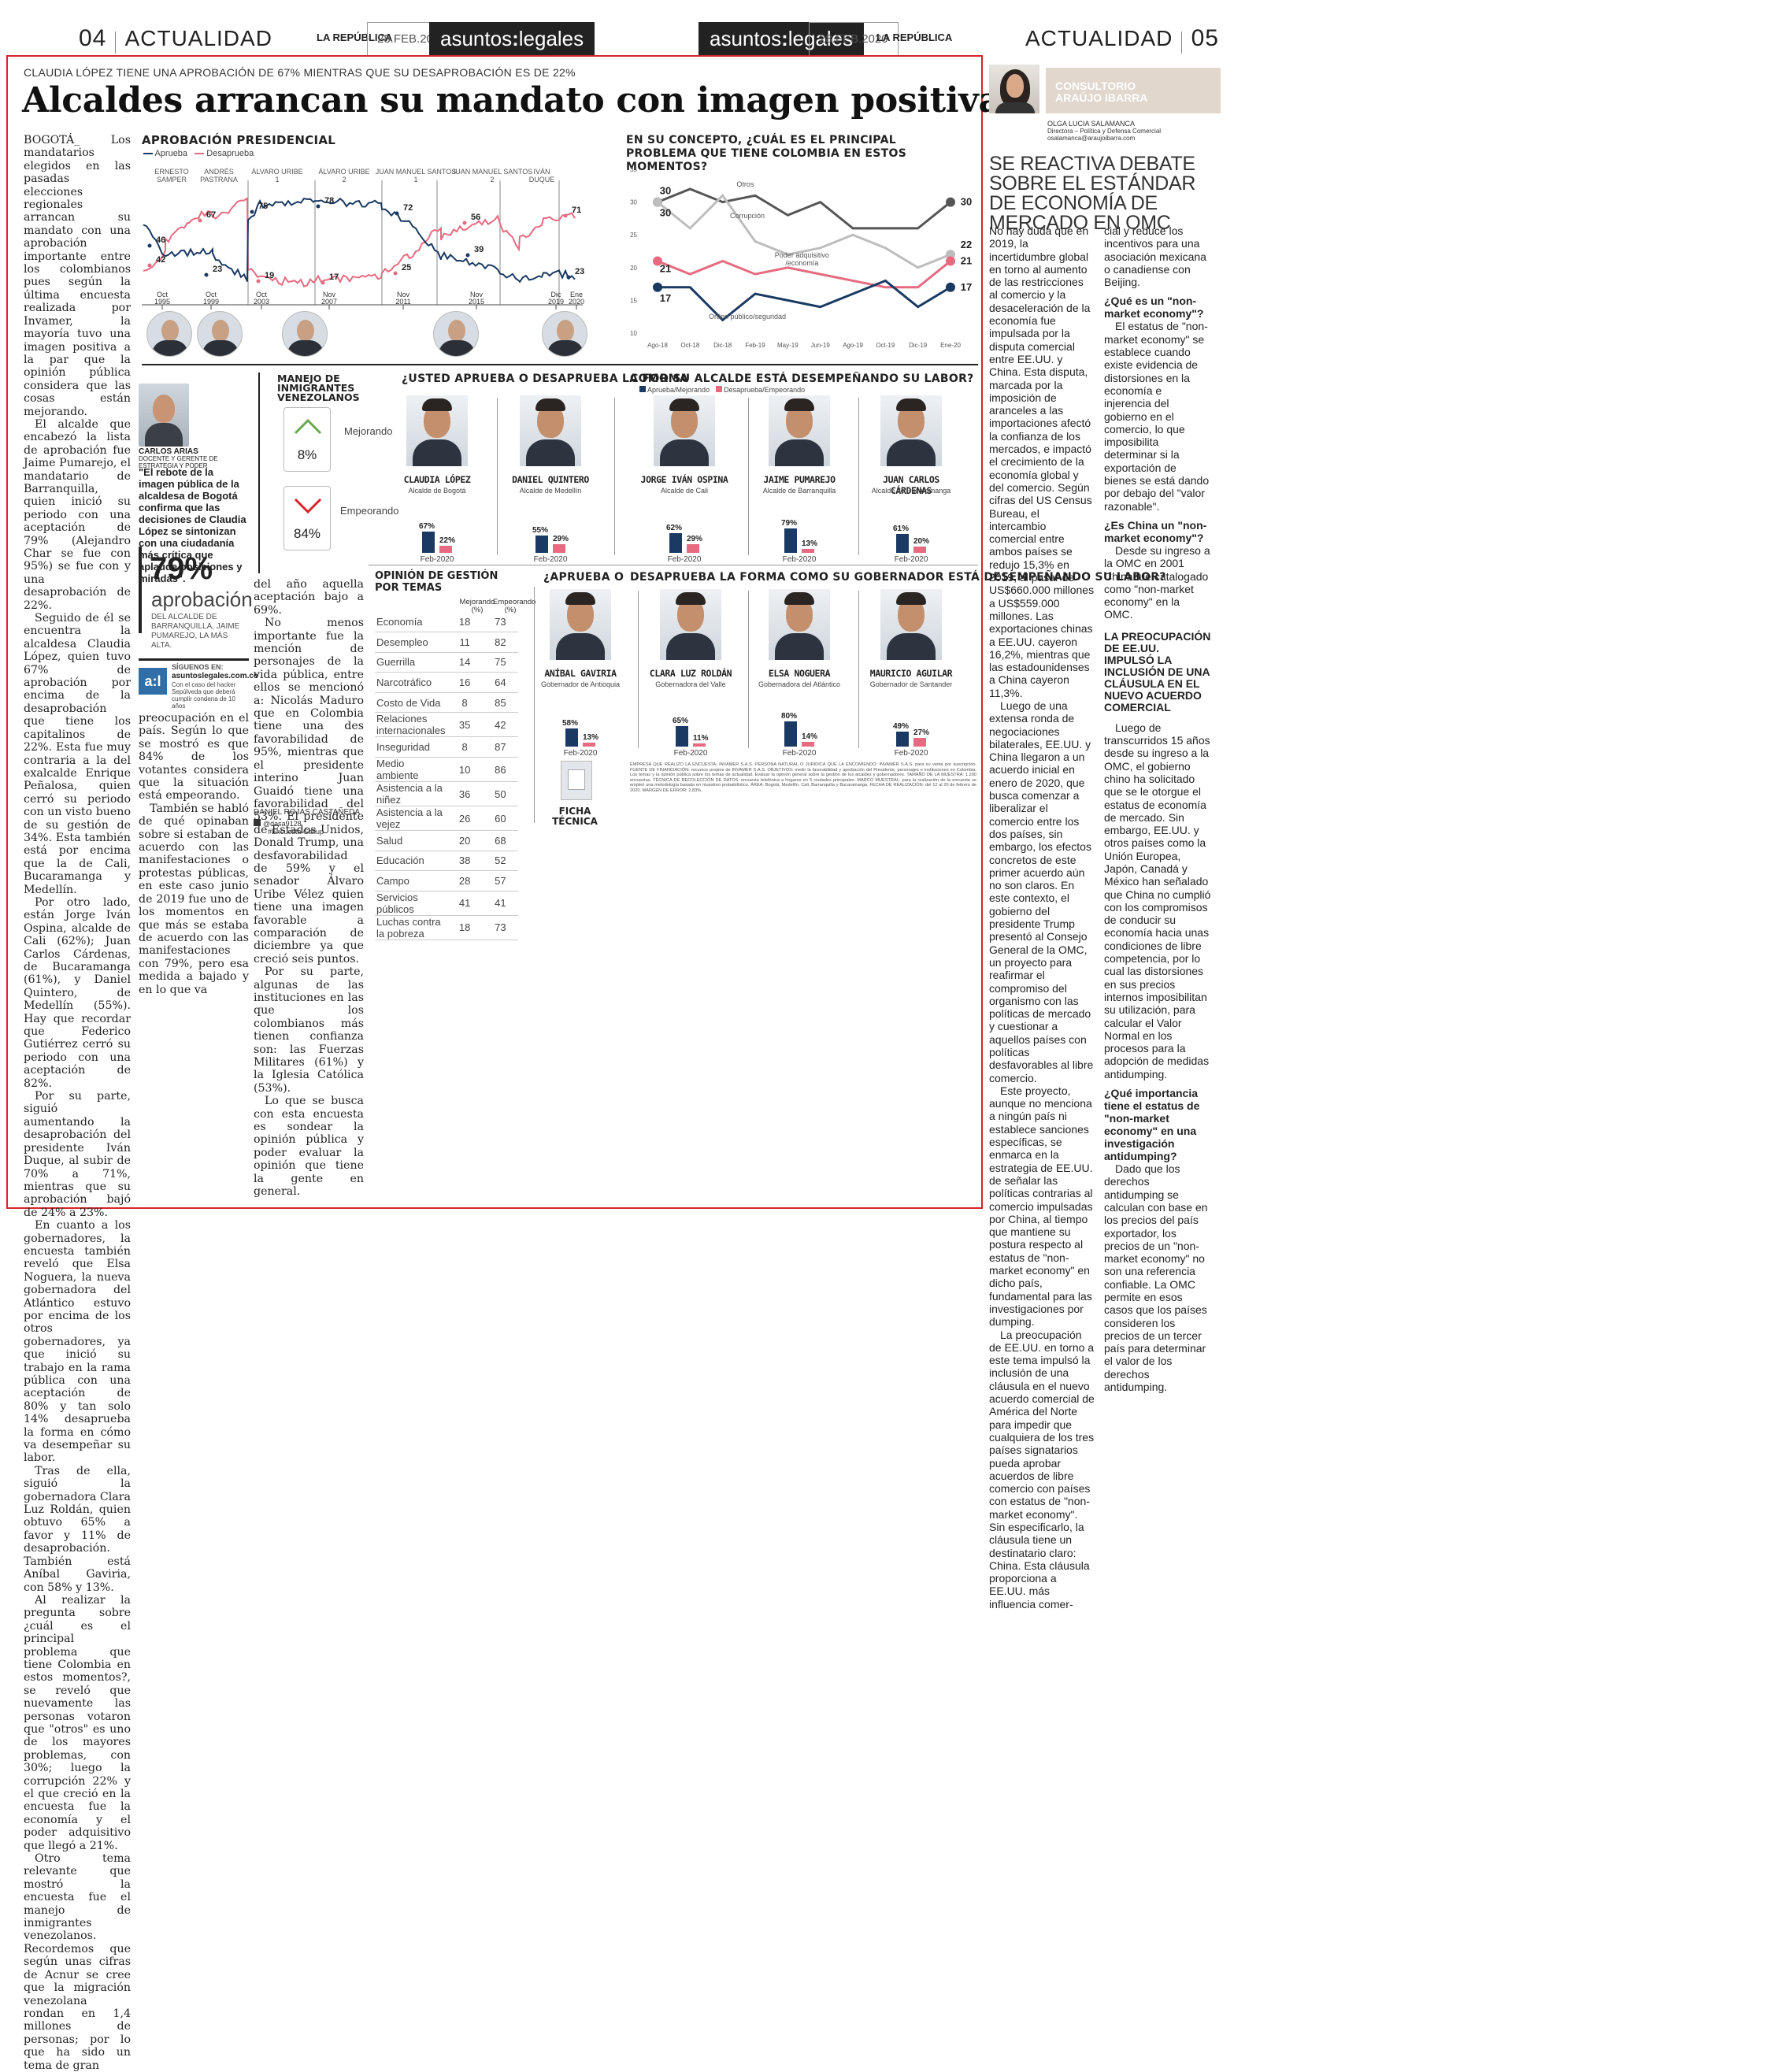 Image resolution: width=1775 pixels, height=2072 pixels. I want to click on person-role: Alcalde de Barranquilla, so click(799, 491).